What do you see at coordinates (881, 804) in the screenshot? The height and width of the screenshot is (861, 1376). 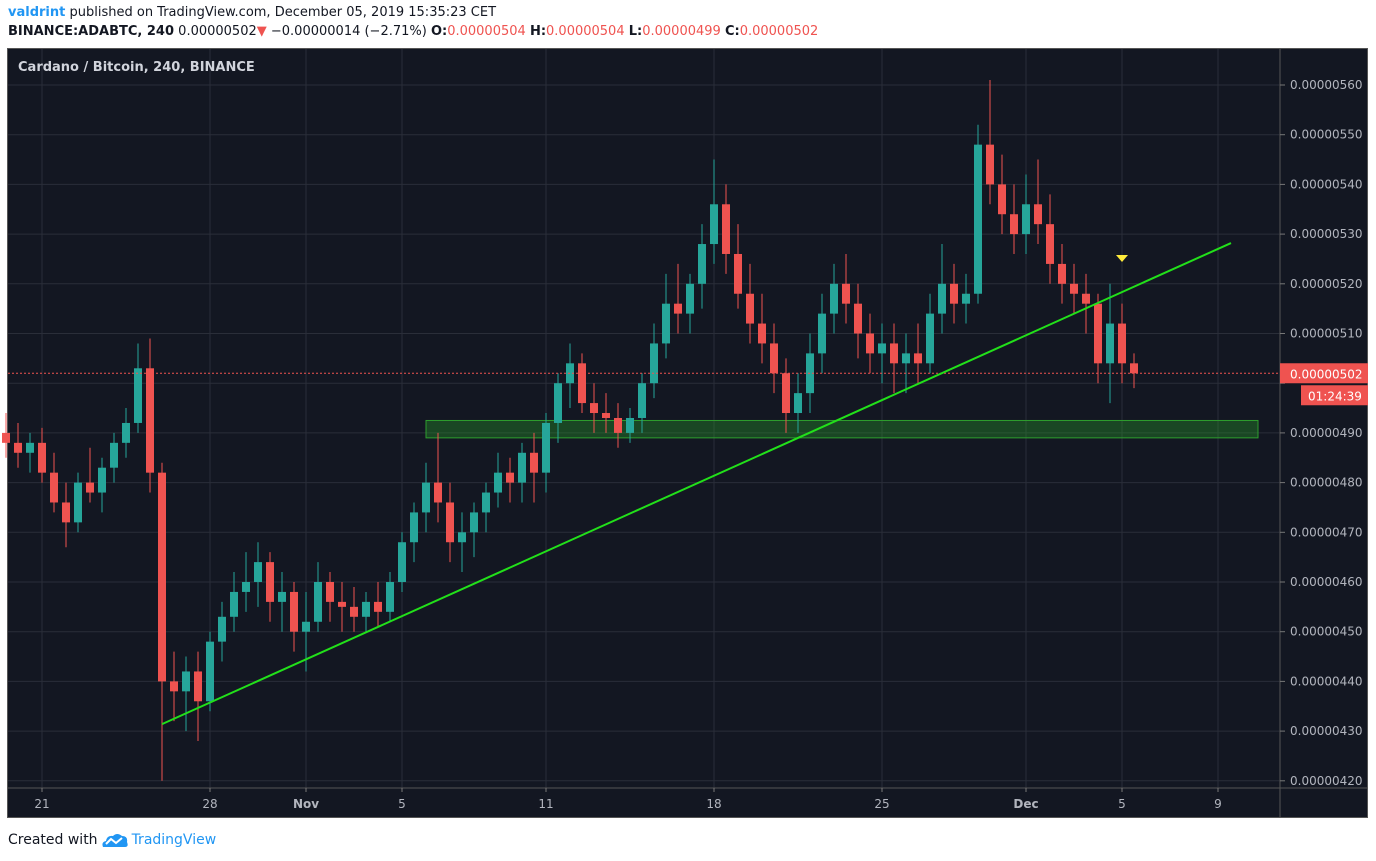 I see `time-tick-label: 25` at bounding box center [881, 804].